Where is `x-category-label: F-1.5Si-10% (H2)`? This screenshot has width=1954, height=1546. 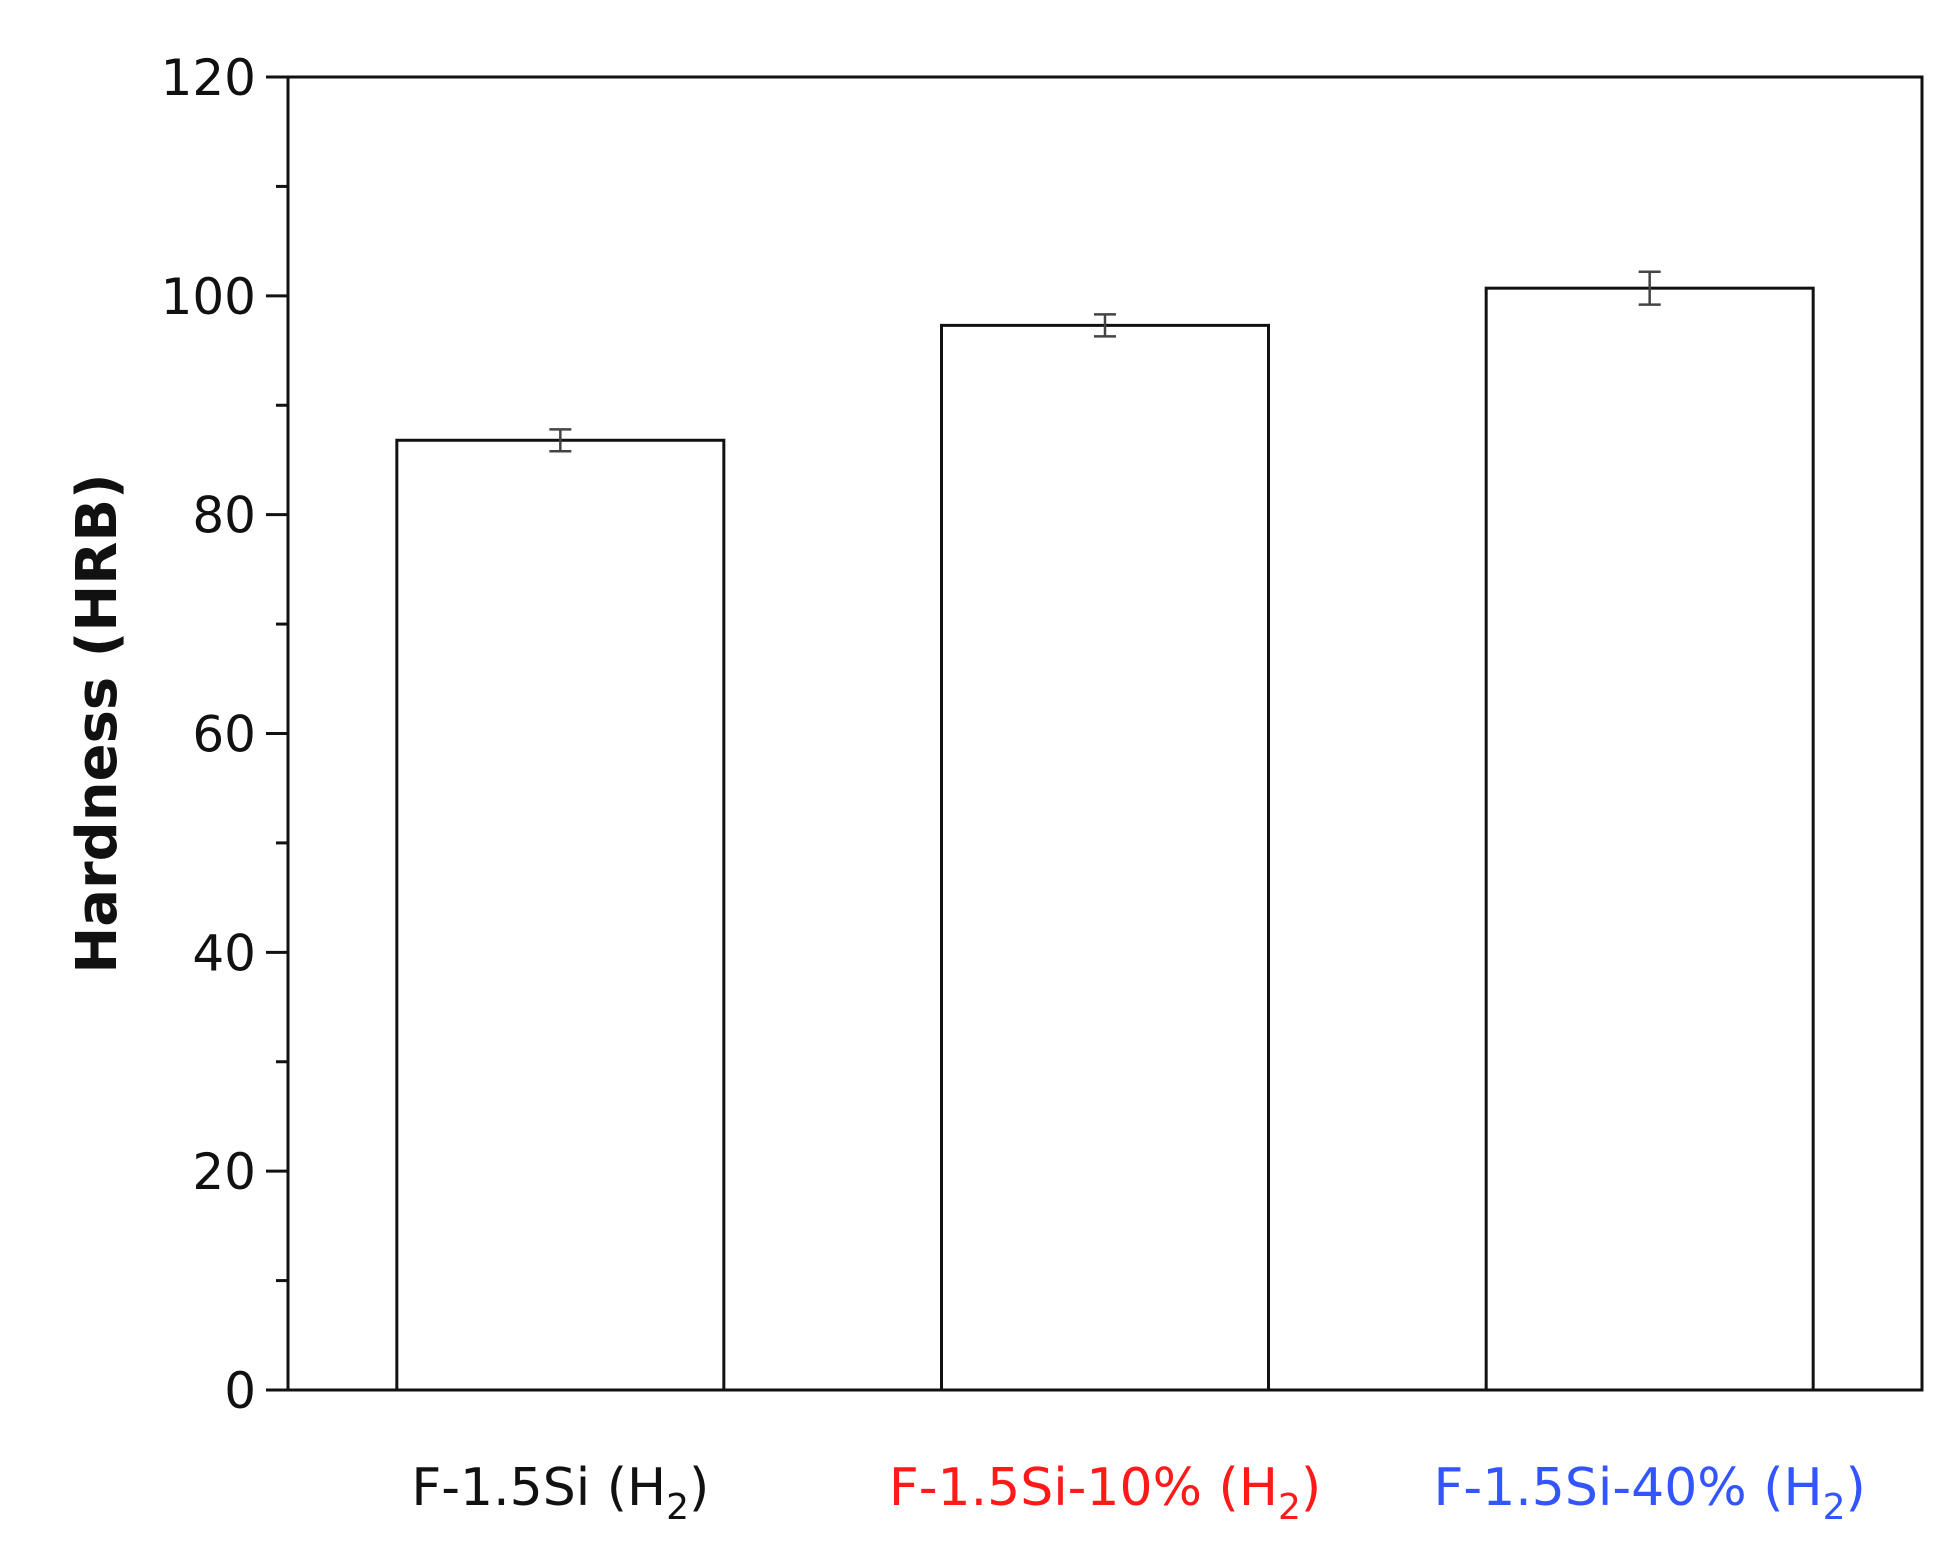 x-category-label: F-1.5Si-10% (H2) is located at coordinates (1105, 1493).